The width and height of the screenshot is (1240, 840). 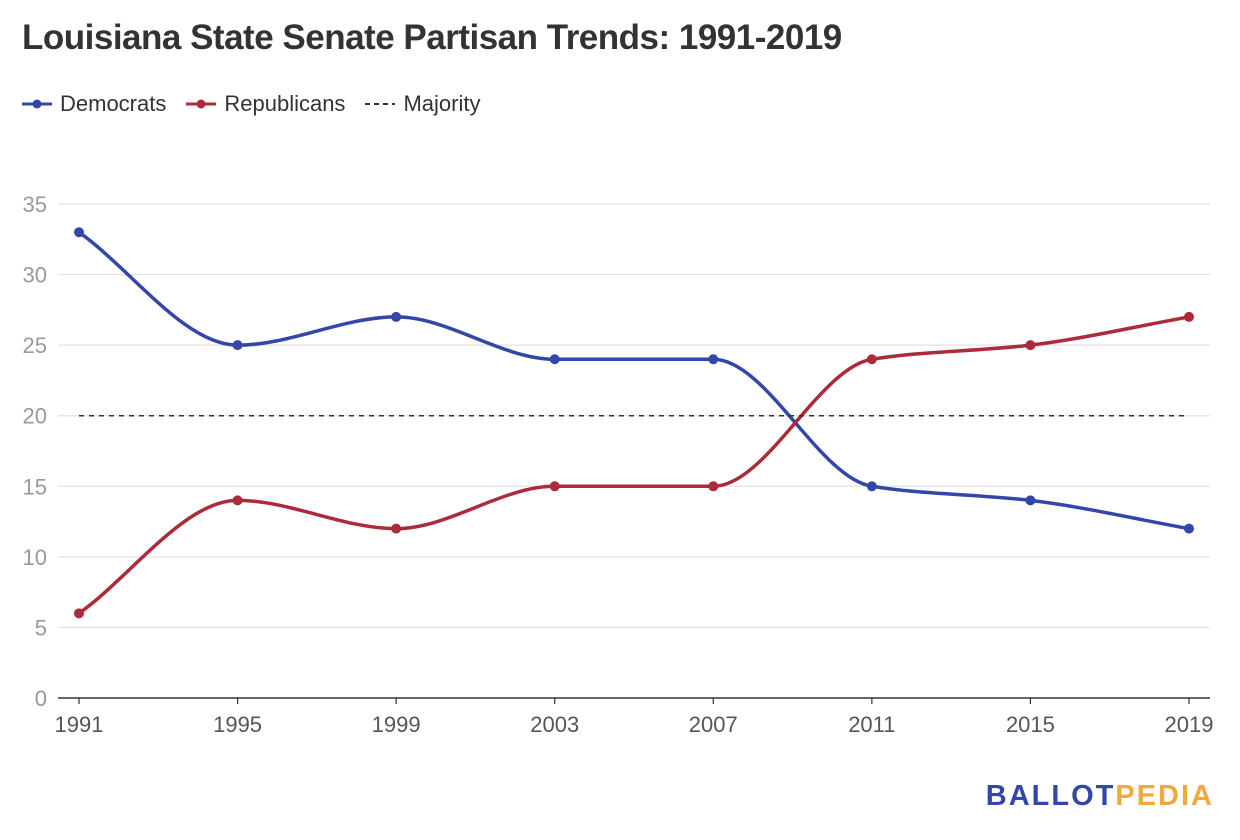 What do you see at coordinates (1030, 500) in the screenshot?
I see `data-point-democrats-2015` at bounding box center [1030, 500].